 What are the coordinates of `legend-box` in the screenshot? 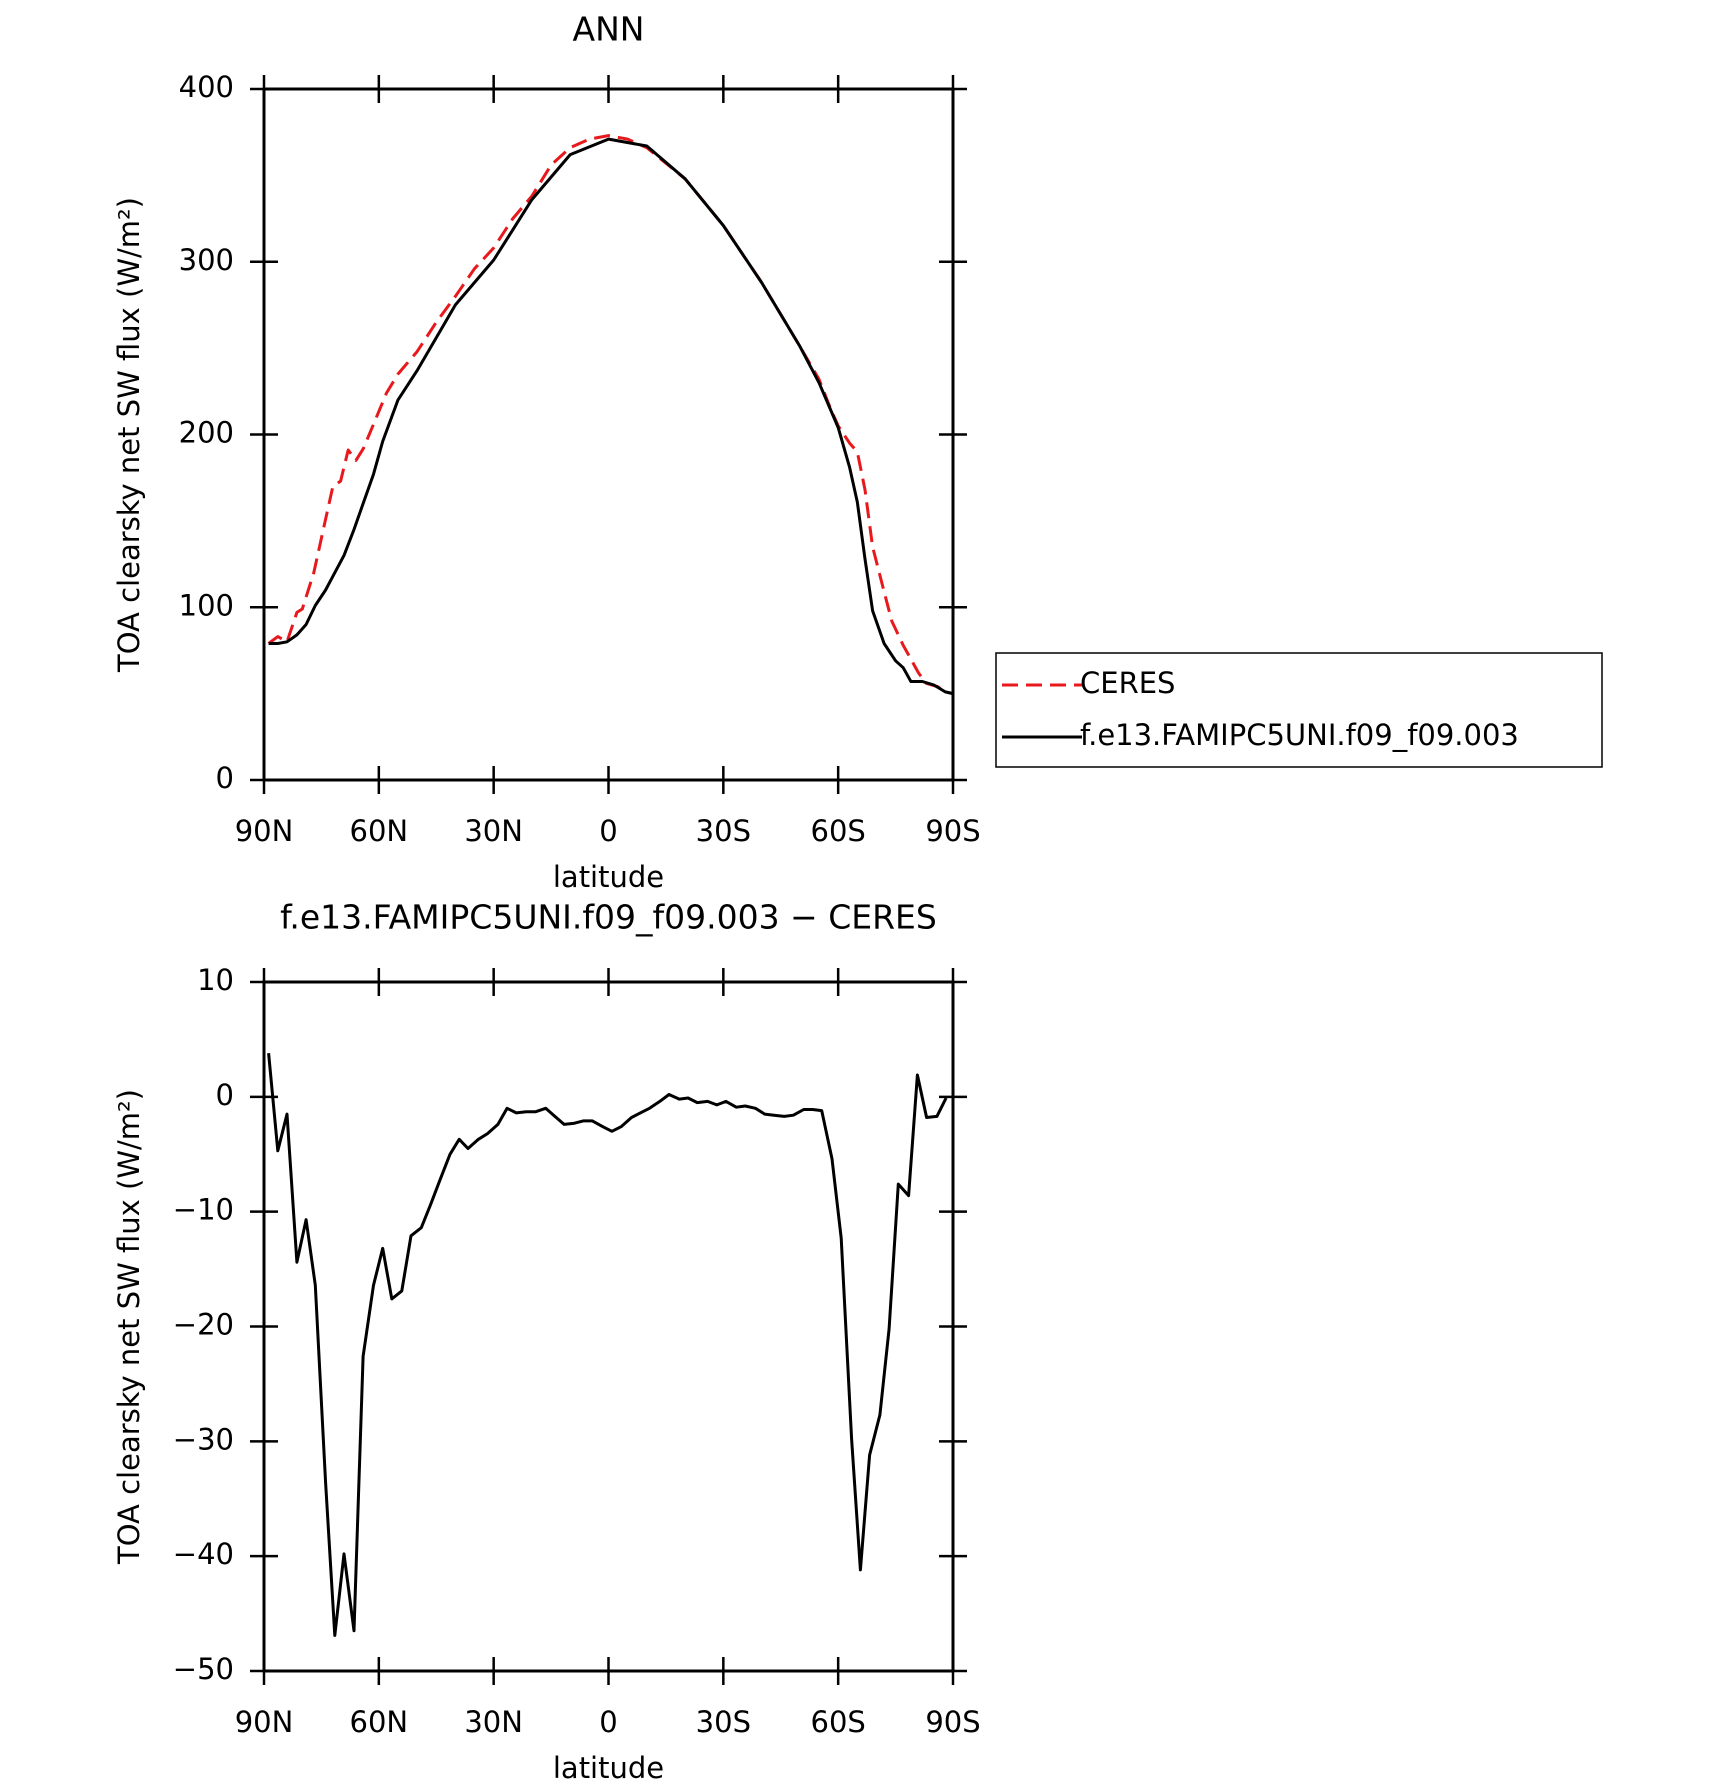 It's located at (1299, 710).